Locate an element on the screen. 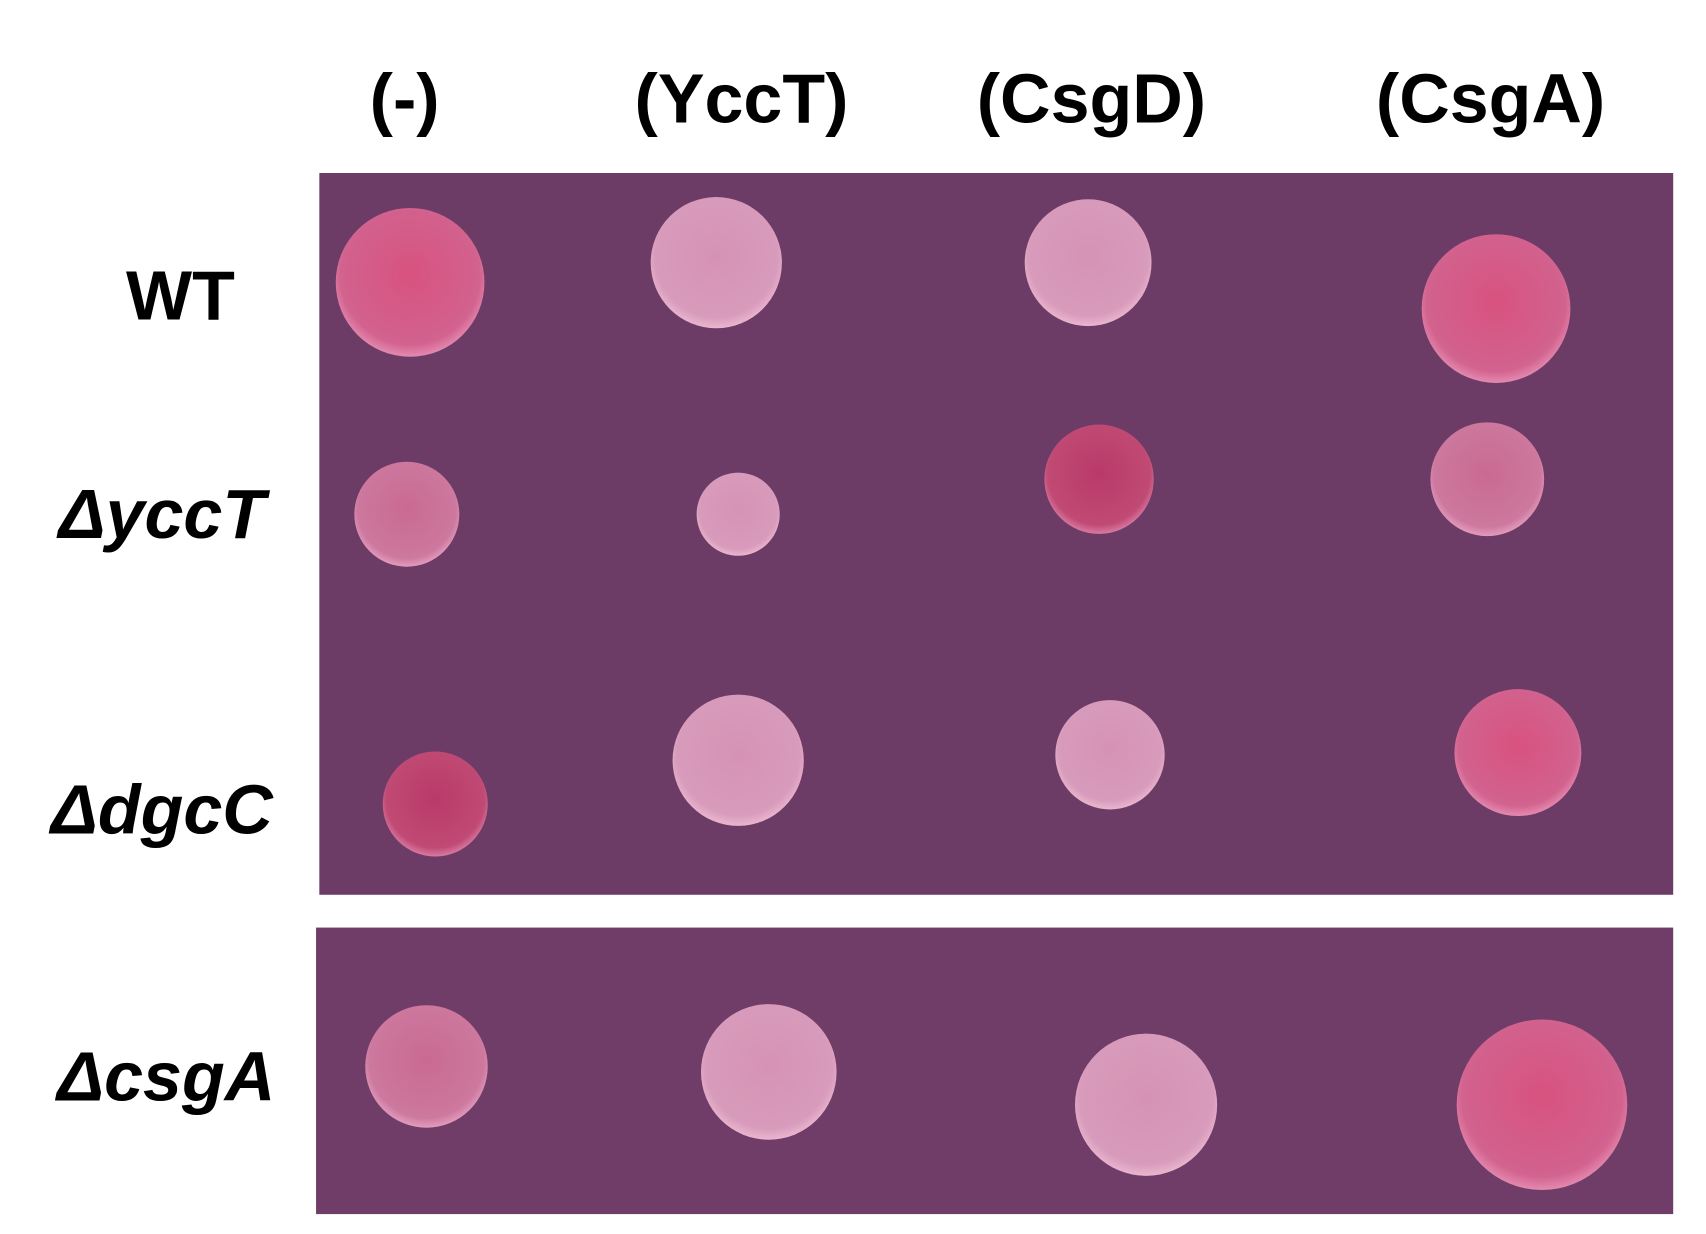 This screenshot has height=1234, width=1706. row-label: ΔcsgA is located at coordinates (164, 1076).